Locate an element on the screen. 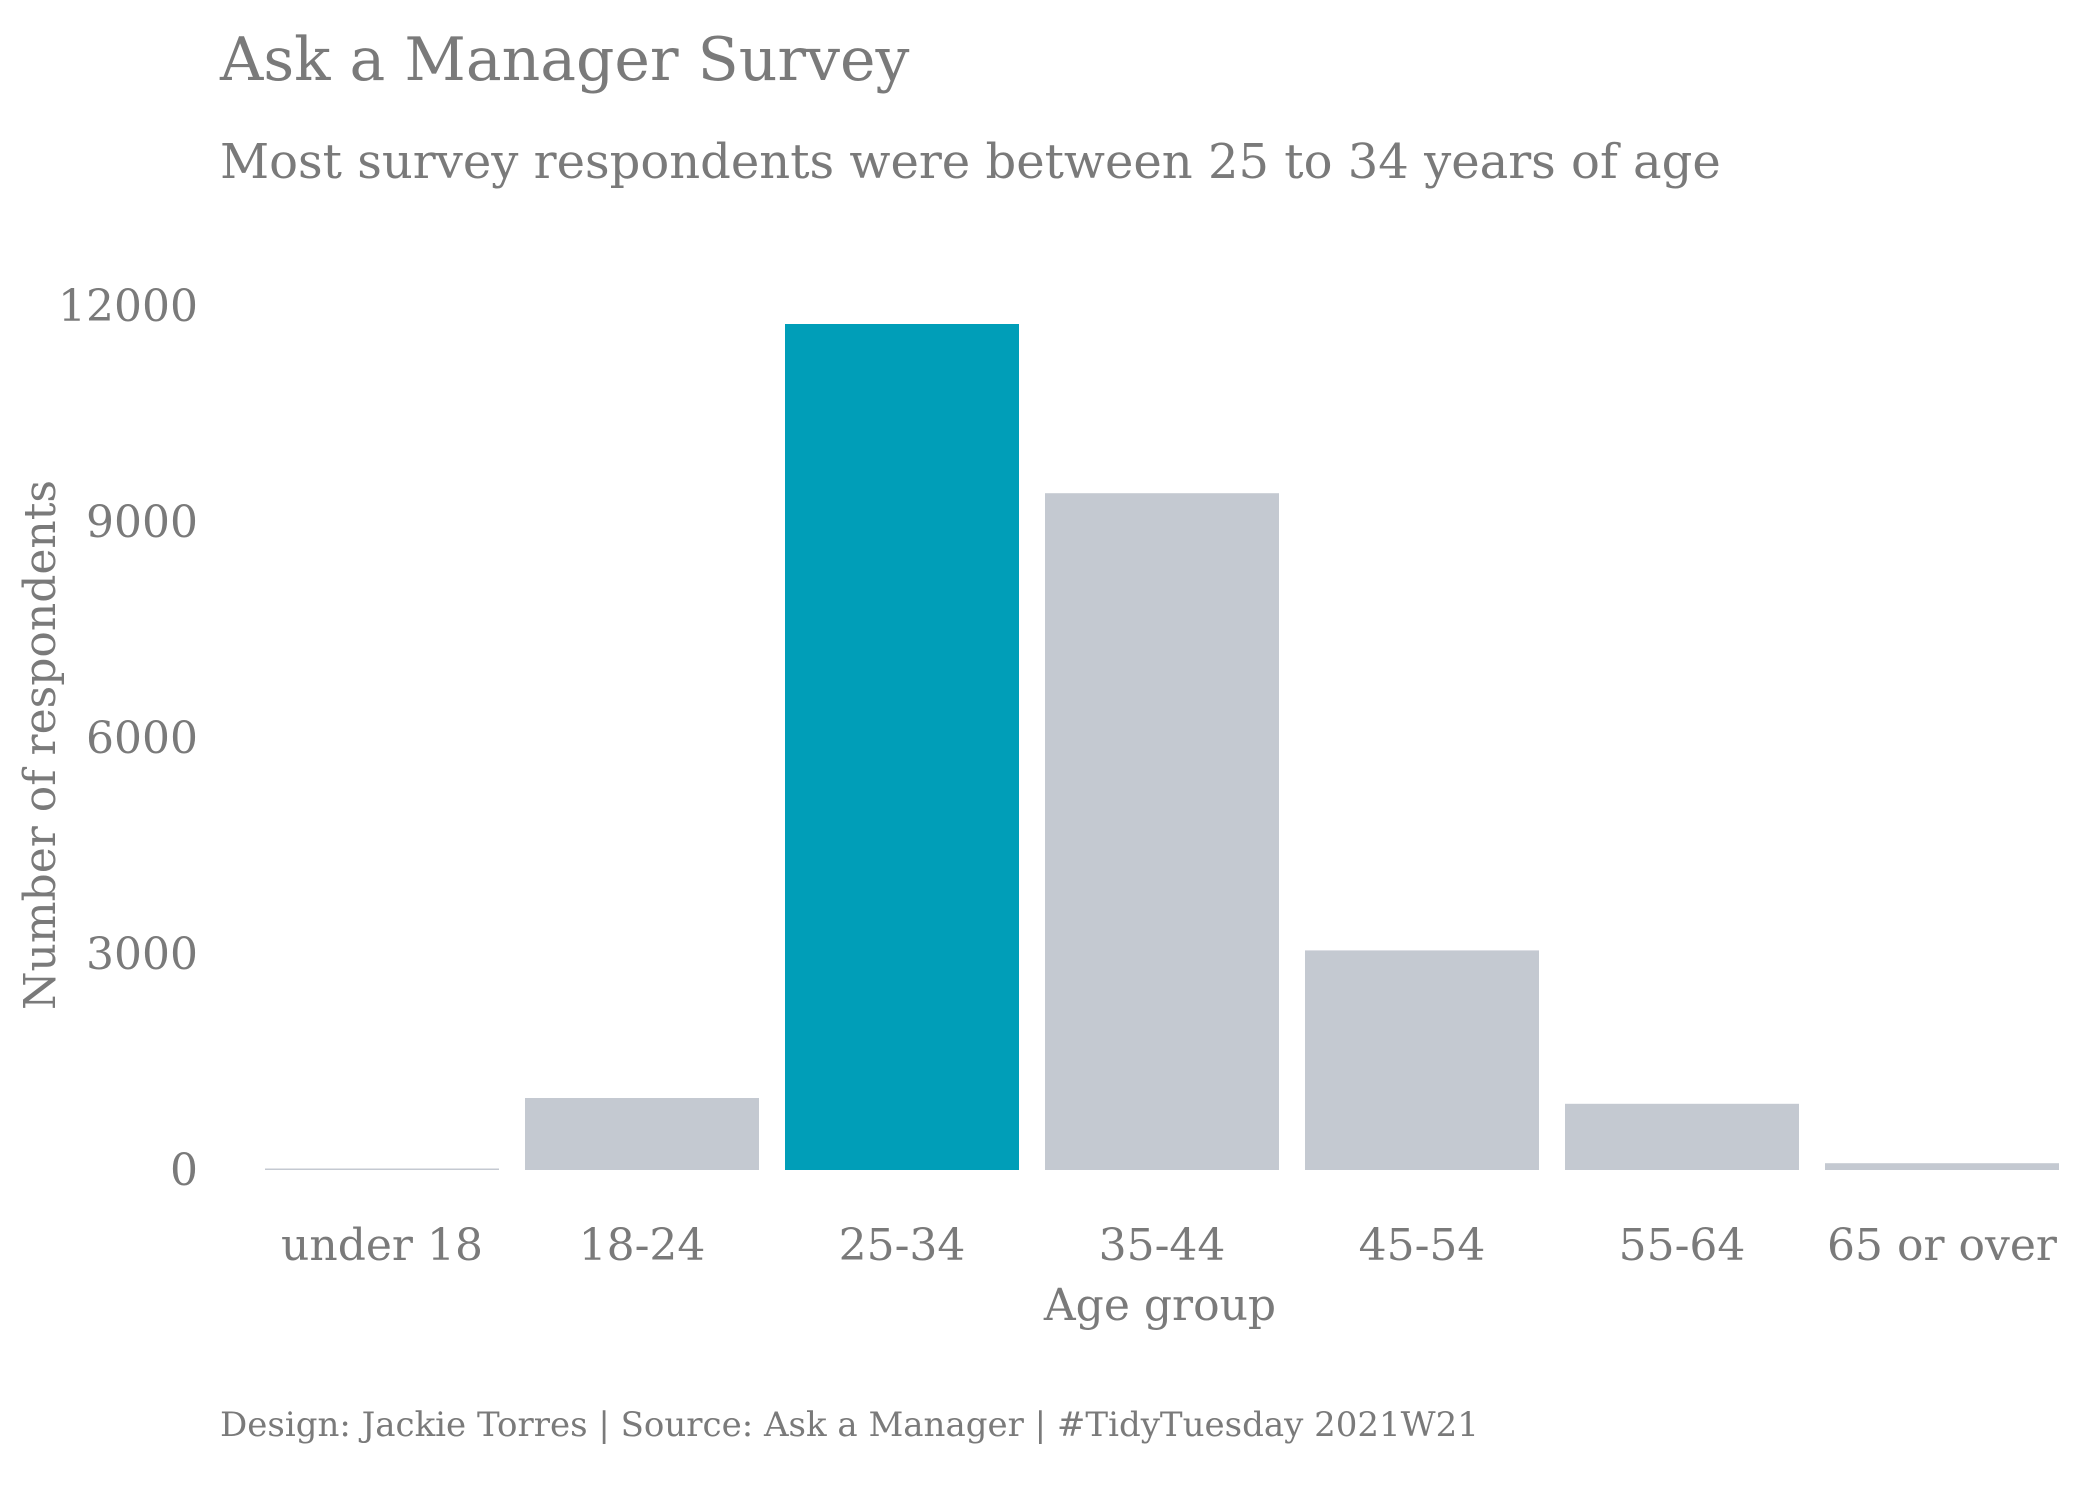  y-tick-label: 12000 is located at coordinates (128, 306).